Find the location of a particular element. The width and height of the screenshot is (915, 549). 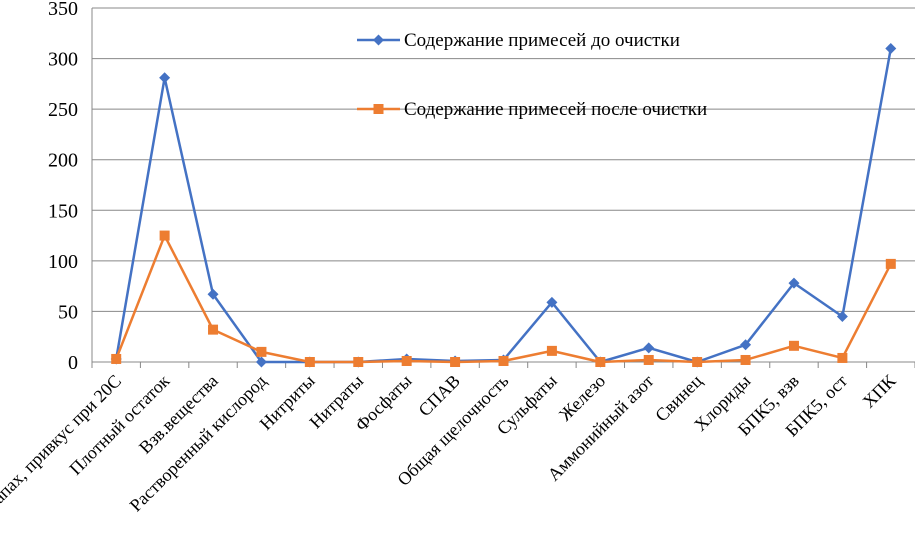

y-tick-label-300: 300 is located at coordinates (63, 60).